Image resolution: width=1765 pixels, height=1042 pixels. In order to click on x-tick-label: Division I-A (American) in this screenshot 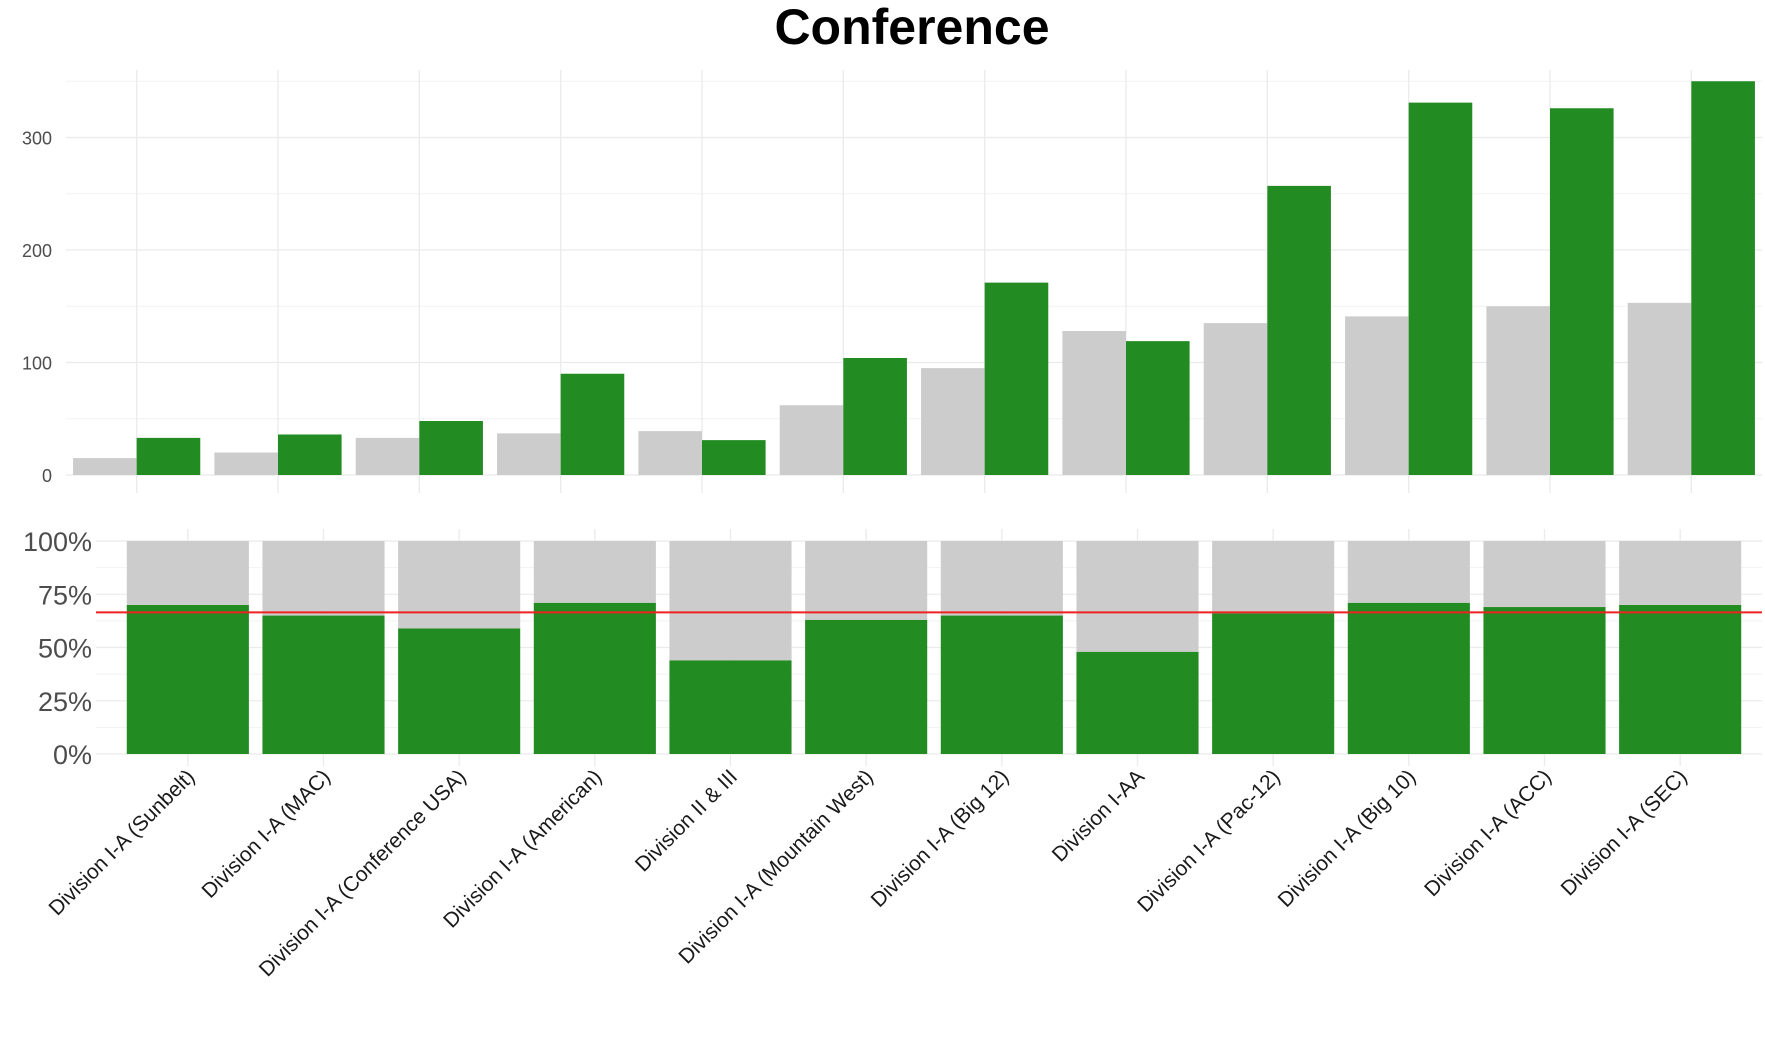, I will do `click(522, 848)`.